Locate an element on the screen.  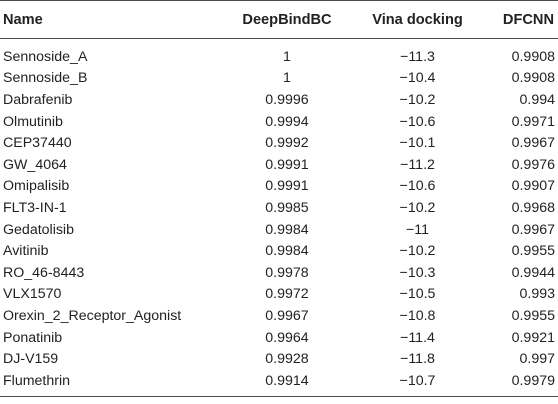
table-row: VLX1570 0.9972 −10.5 0.993 is located at coordinates (279, 295).